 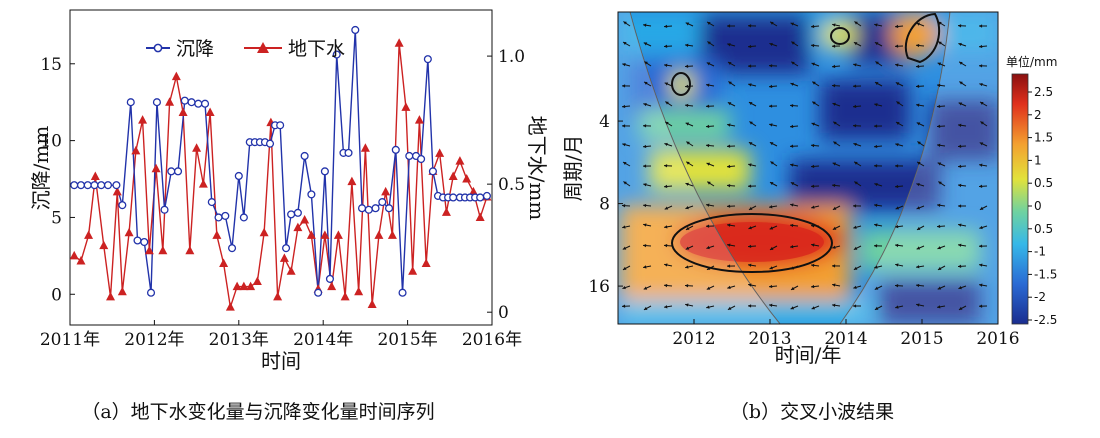 What do you see at coordinates (154, 340) in the screenshot?
I see `x-tick-label: 2012年` at bounding box center [154, 340].